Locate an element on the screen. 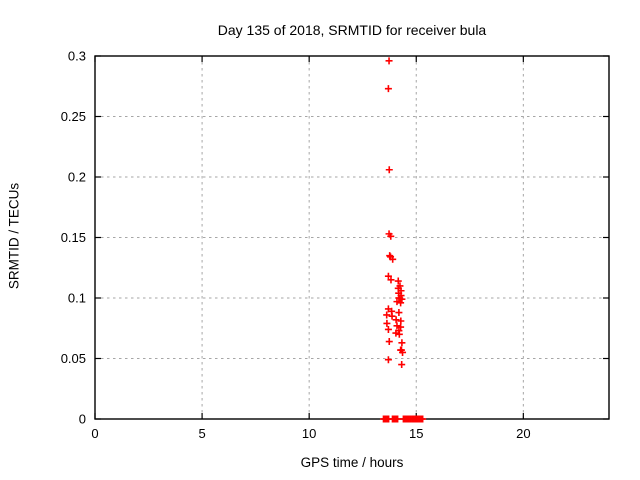 This screenshot has width=640, height=480. x-tick-label: 15 is located at coordinates (416, 433).